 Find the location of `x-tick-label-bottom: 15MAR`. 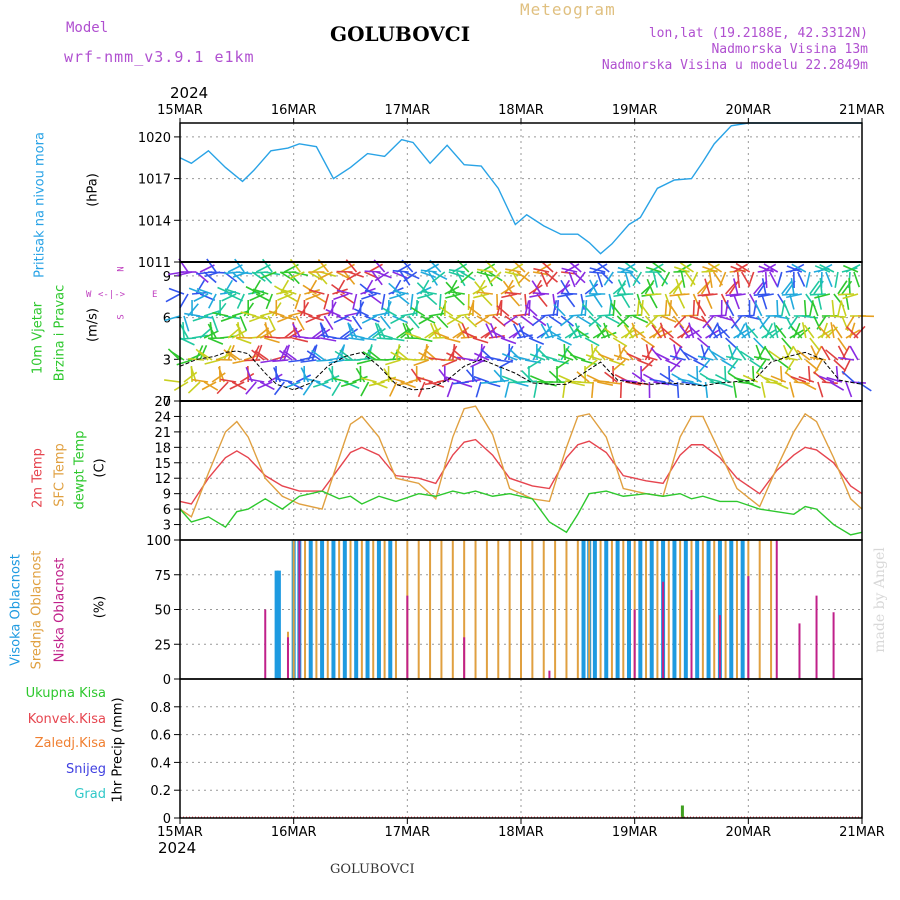

x-tick-label-bottom: 15MAR is located at coordinates (180, 832).